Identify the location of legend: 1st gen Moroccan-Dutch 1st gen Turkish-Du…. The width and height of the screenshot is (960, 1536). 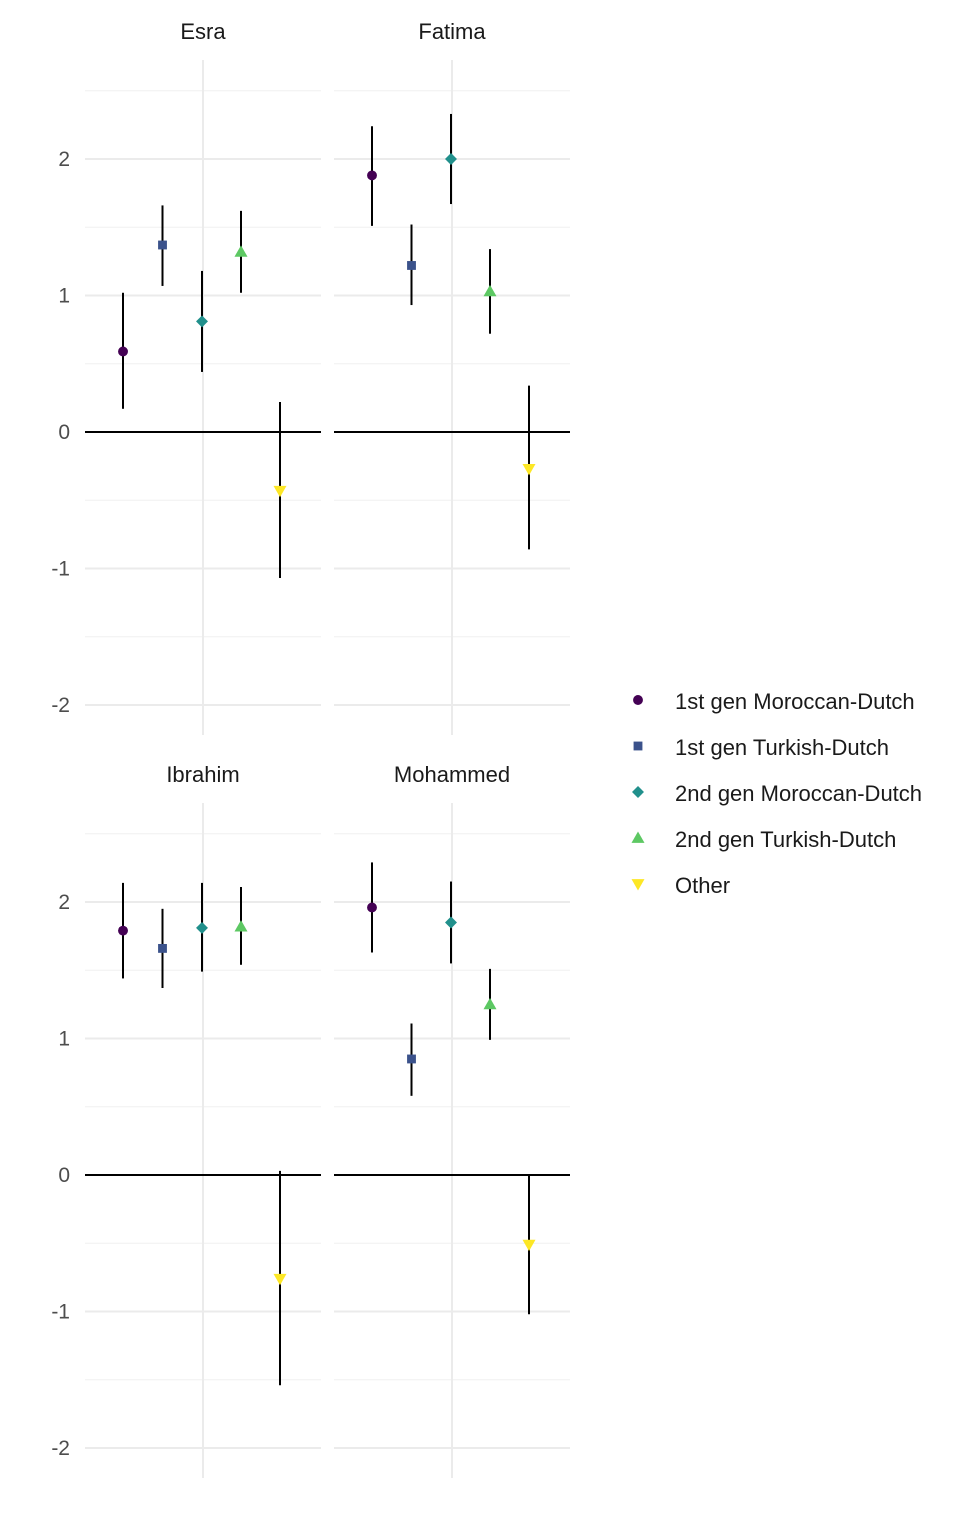
(776, 793).